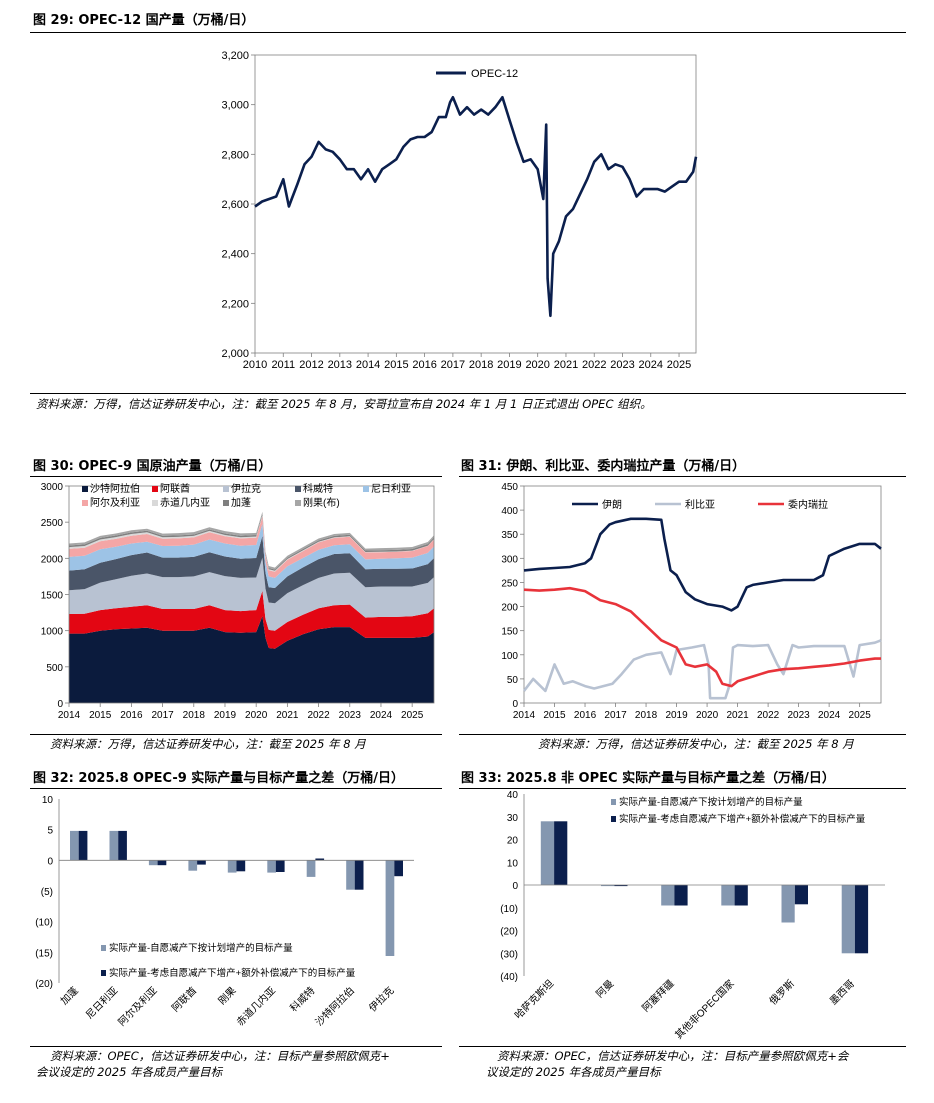 Image resolution: width=934 pixels, height=1103 pixels. What do you see at coordinates (236, 1046) in the screenshot?
I see `fig32-source-rule` at bounding box center [236, 1046].